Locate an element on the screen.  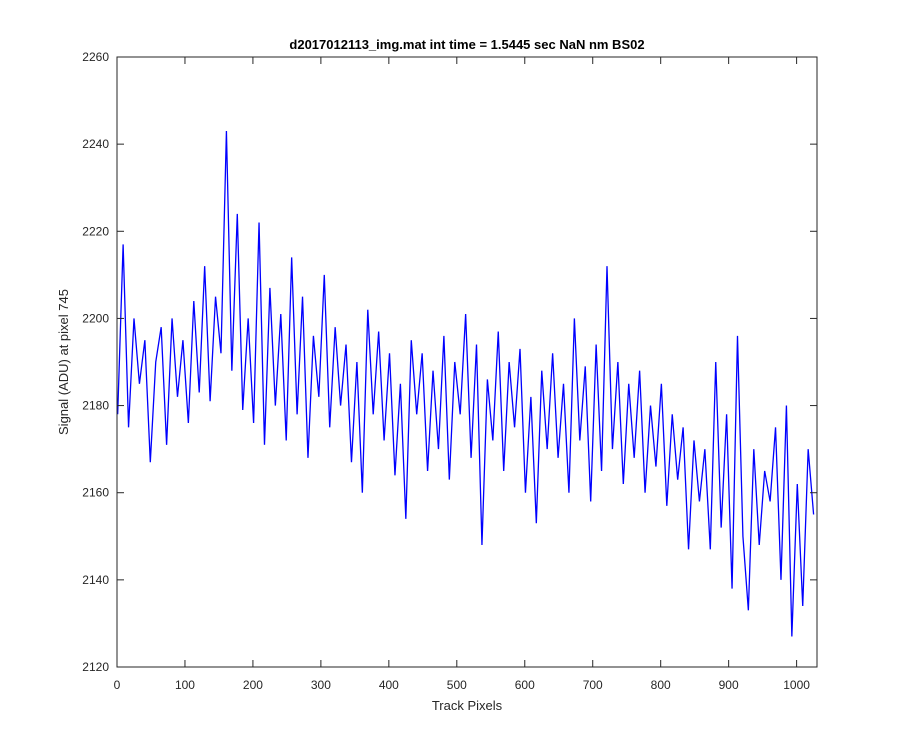
x-tick-label: 400 is located at coordinates (389, 685).